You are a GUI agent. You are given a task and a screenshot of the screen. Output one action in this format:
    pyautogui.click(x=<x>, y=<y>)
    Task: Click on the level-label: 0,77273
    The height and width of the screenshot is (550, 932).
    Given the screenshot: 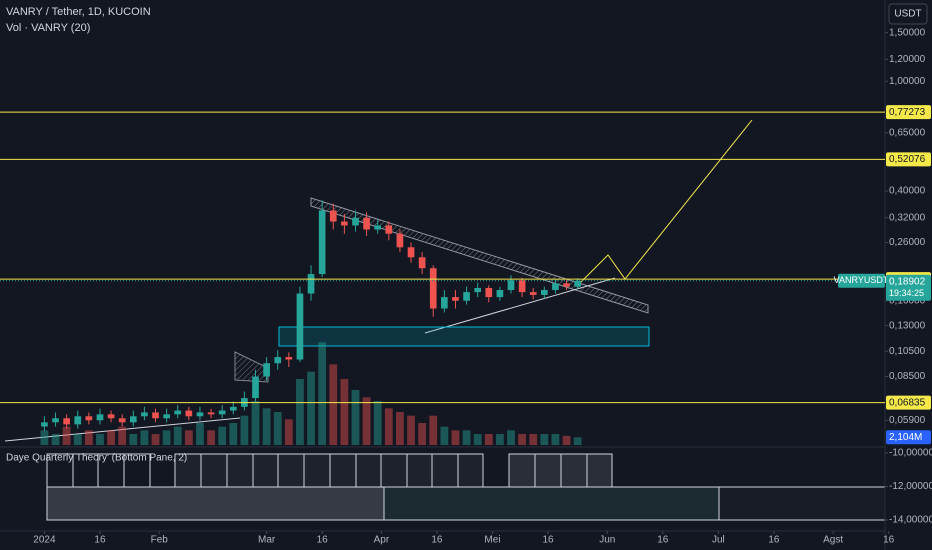 What is the action you would take?
    pyautogui.click(x=907, y=112)
    